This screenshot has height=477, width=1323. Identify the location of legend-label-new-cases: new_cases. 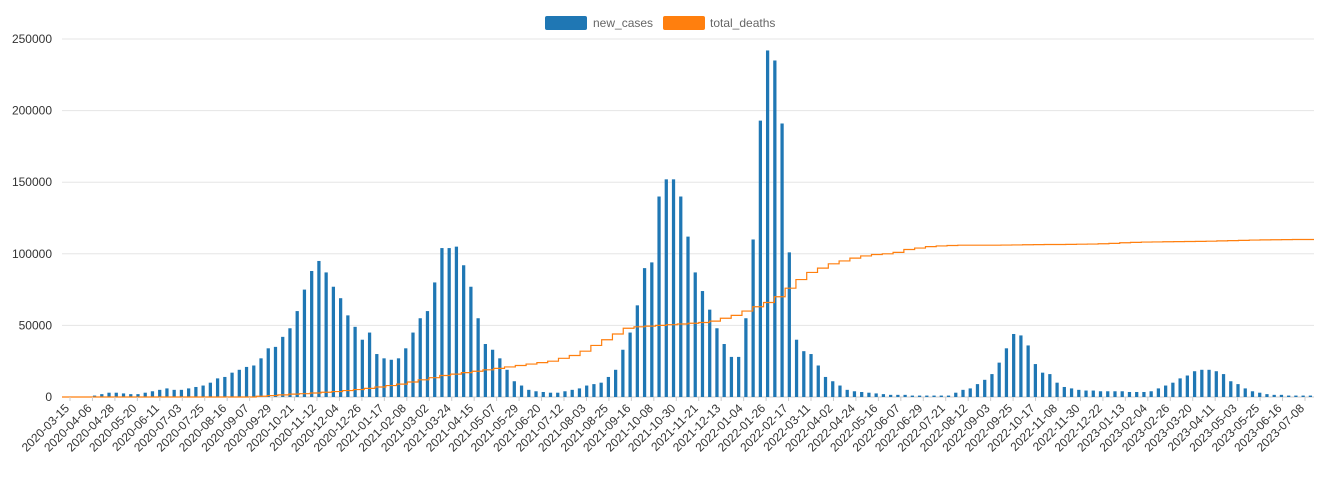
(623, 23).